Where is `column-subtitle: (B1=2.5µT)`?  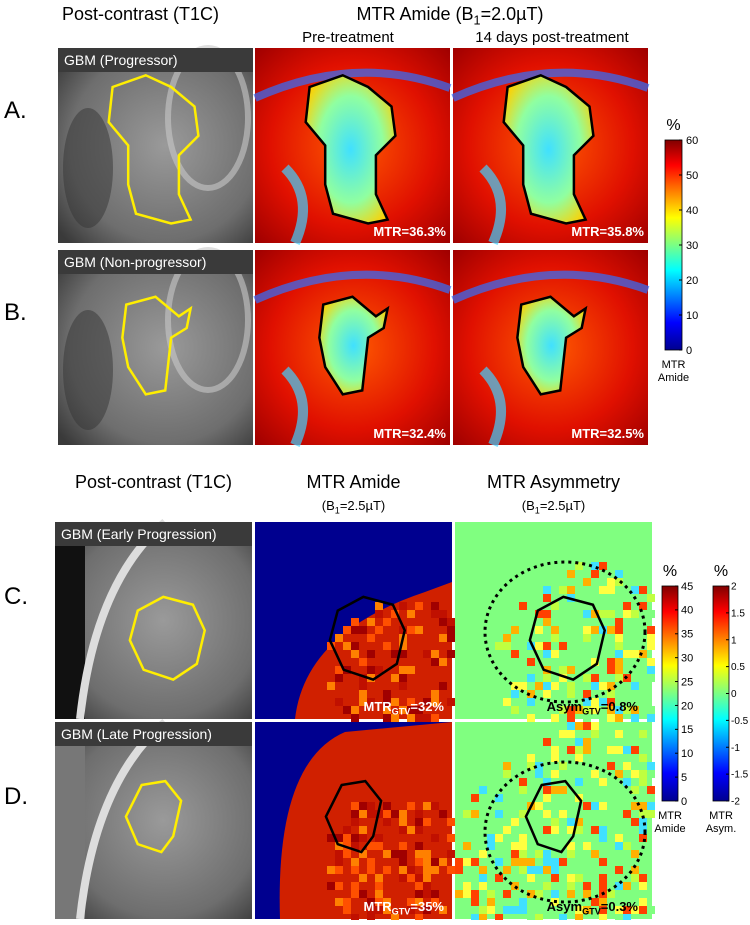
column-subtitle: (B1=2.5µT) is located at coordinates (354, 506).